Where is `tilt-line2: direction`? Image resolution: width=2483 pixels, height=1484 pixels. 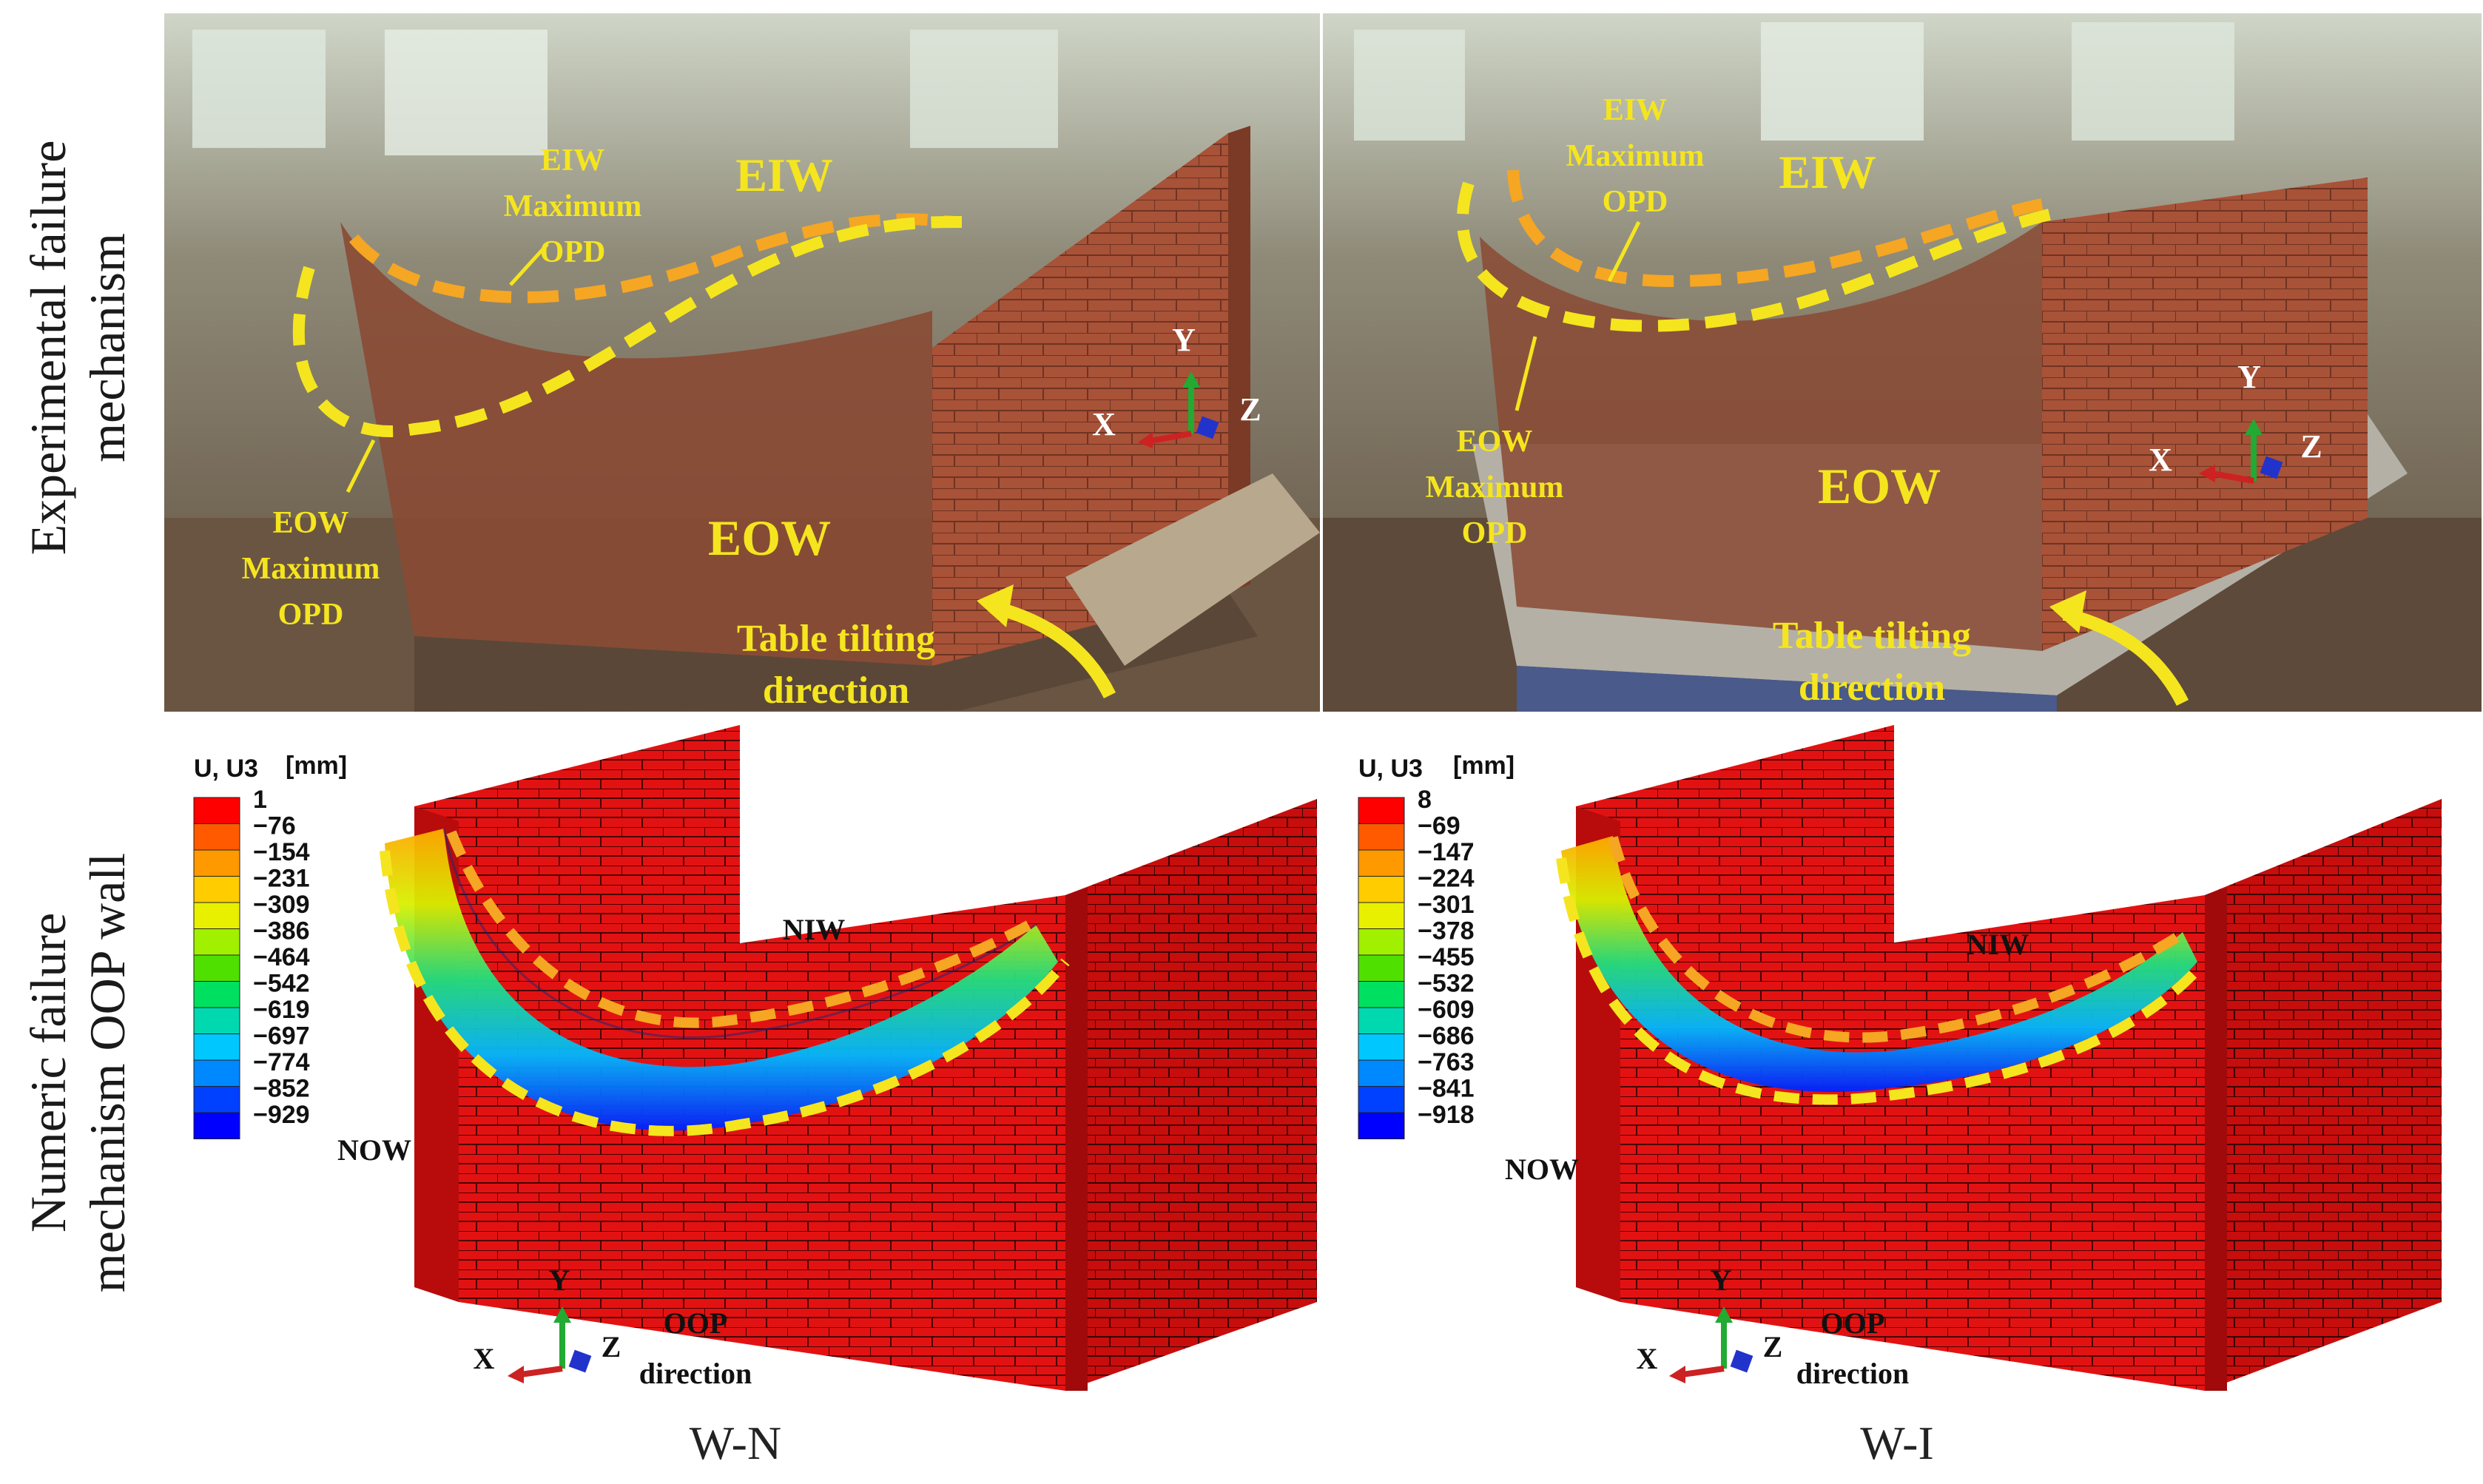
tilt-line2: direction is located at coordinates (1872, 688).